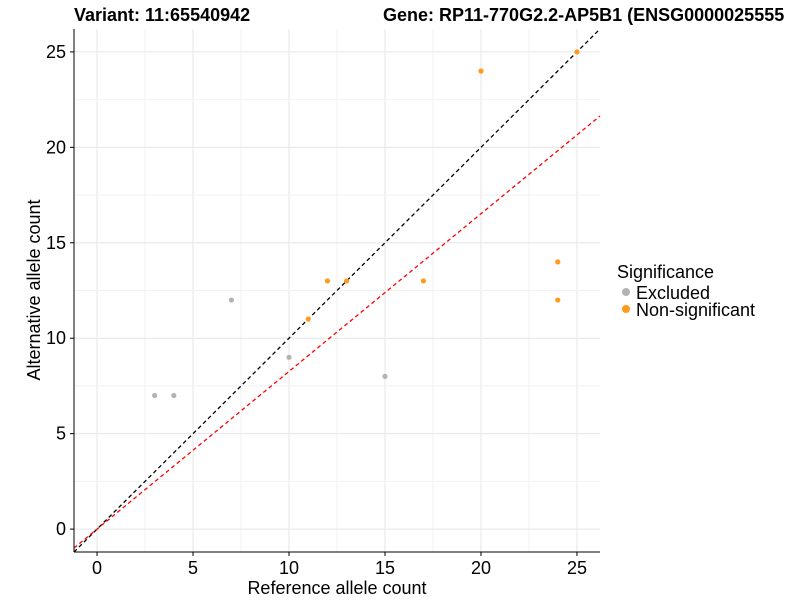 This screenshot has width=800, height=600. What do you see at coordinates (162, 15) in the screenshot?
I see `chart-title-left: Variant: 11:65540942` at bounding box center [162, 15].